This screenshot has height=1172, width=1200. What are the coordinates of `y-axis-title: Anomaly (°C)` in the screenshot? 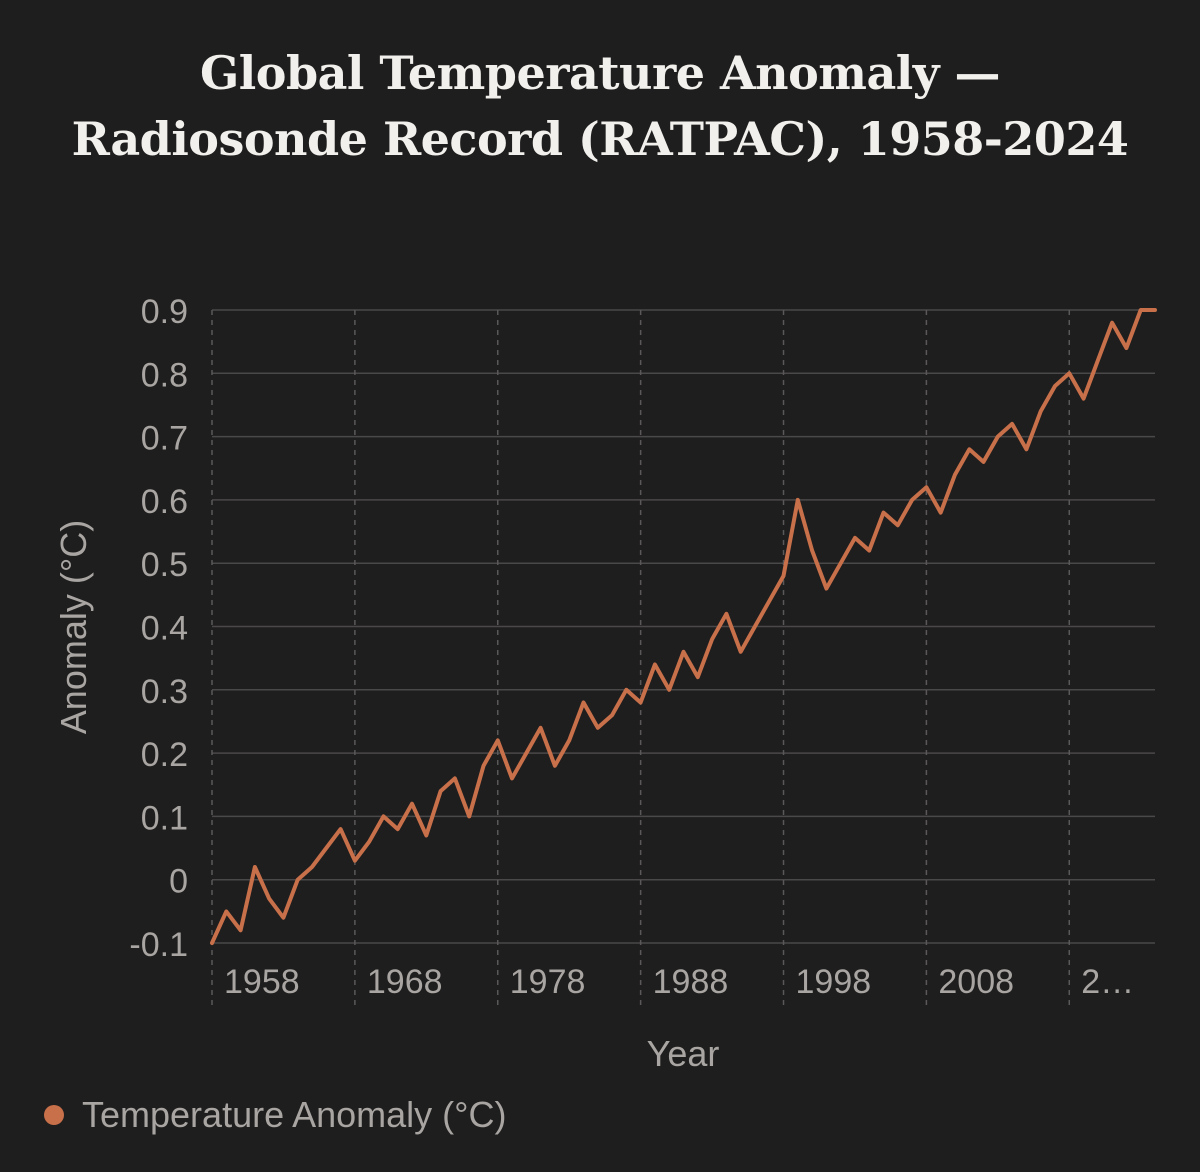 It's located at (73, 627).